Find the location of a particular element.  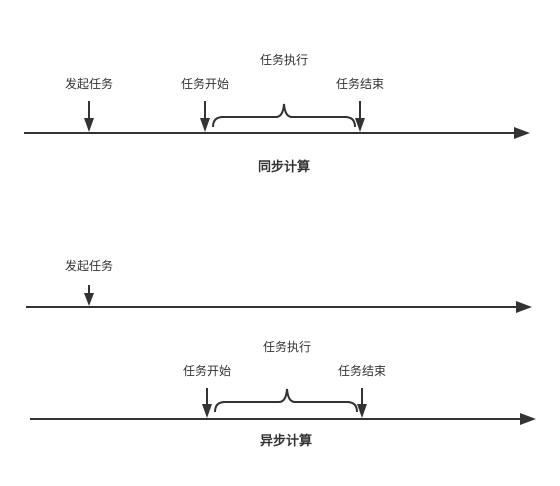

sync-execute-brace is located at coordinates (284, 115).